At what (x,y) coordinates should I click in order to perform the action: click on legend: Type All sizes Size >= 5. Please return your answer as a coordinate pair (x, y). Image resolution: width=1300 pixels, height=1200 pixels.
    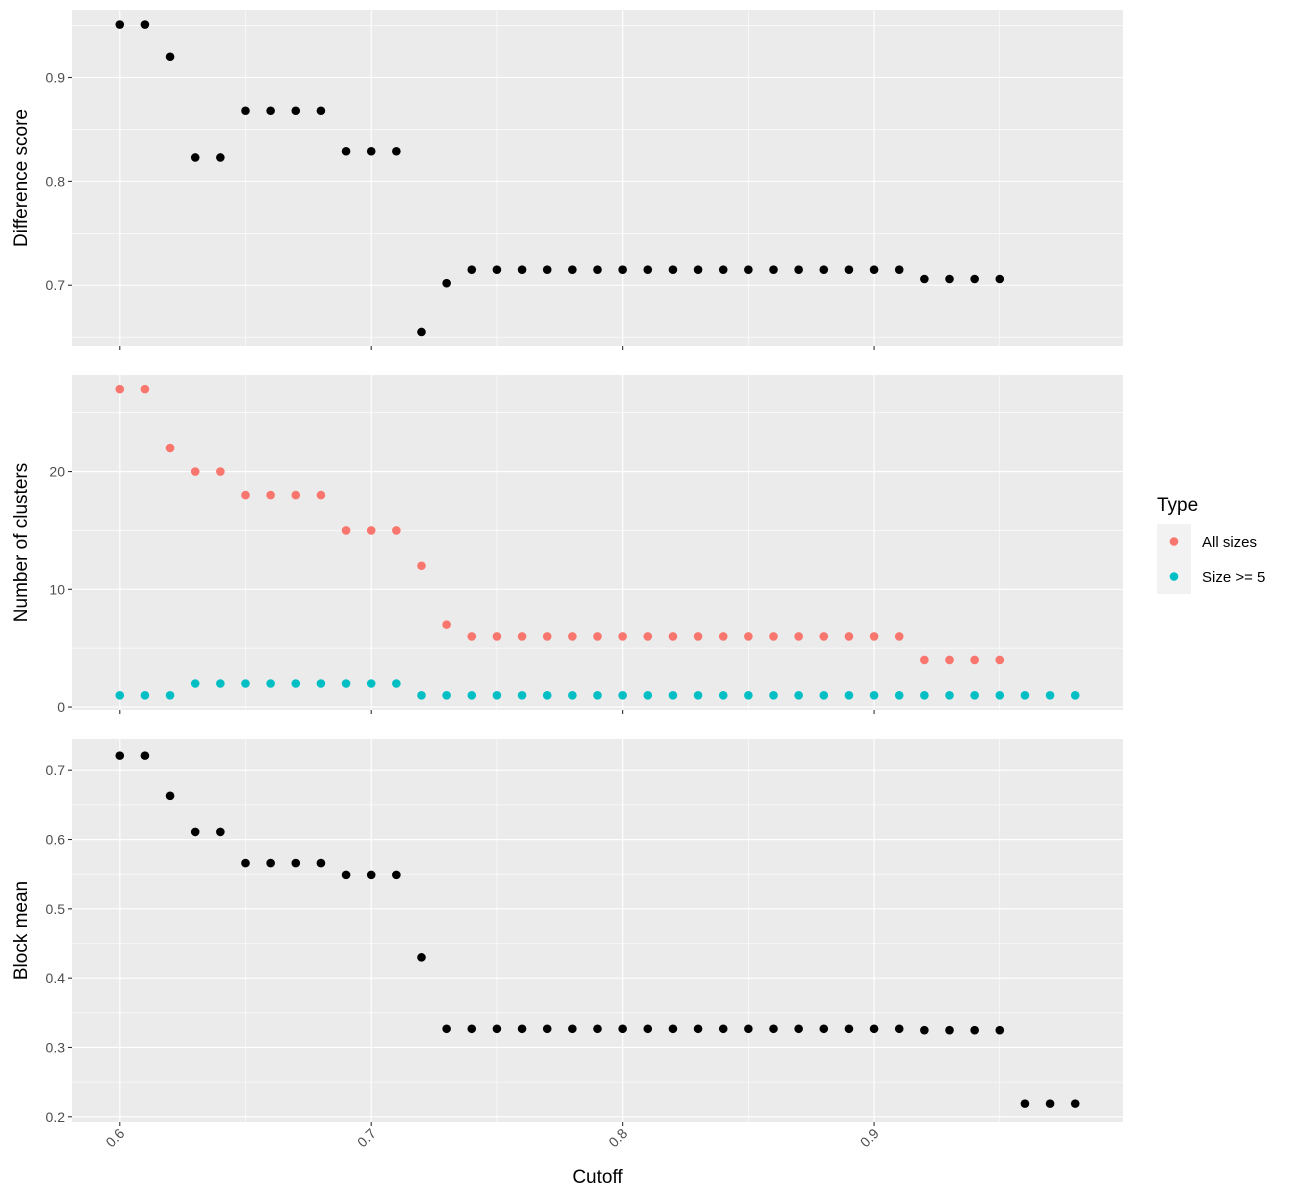
    Looking at the image, I should click on (1211, 544).